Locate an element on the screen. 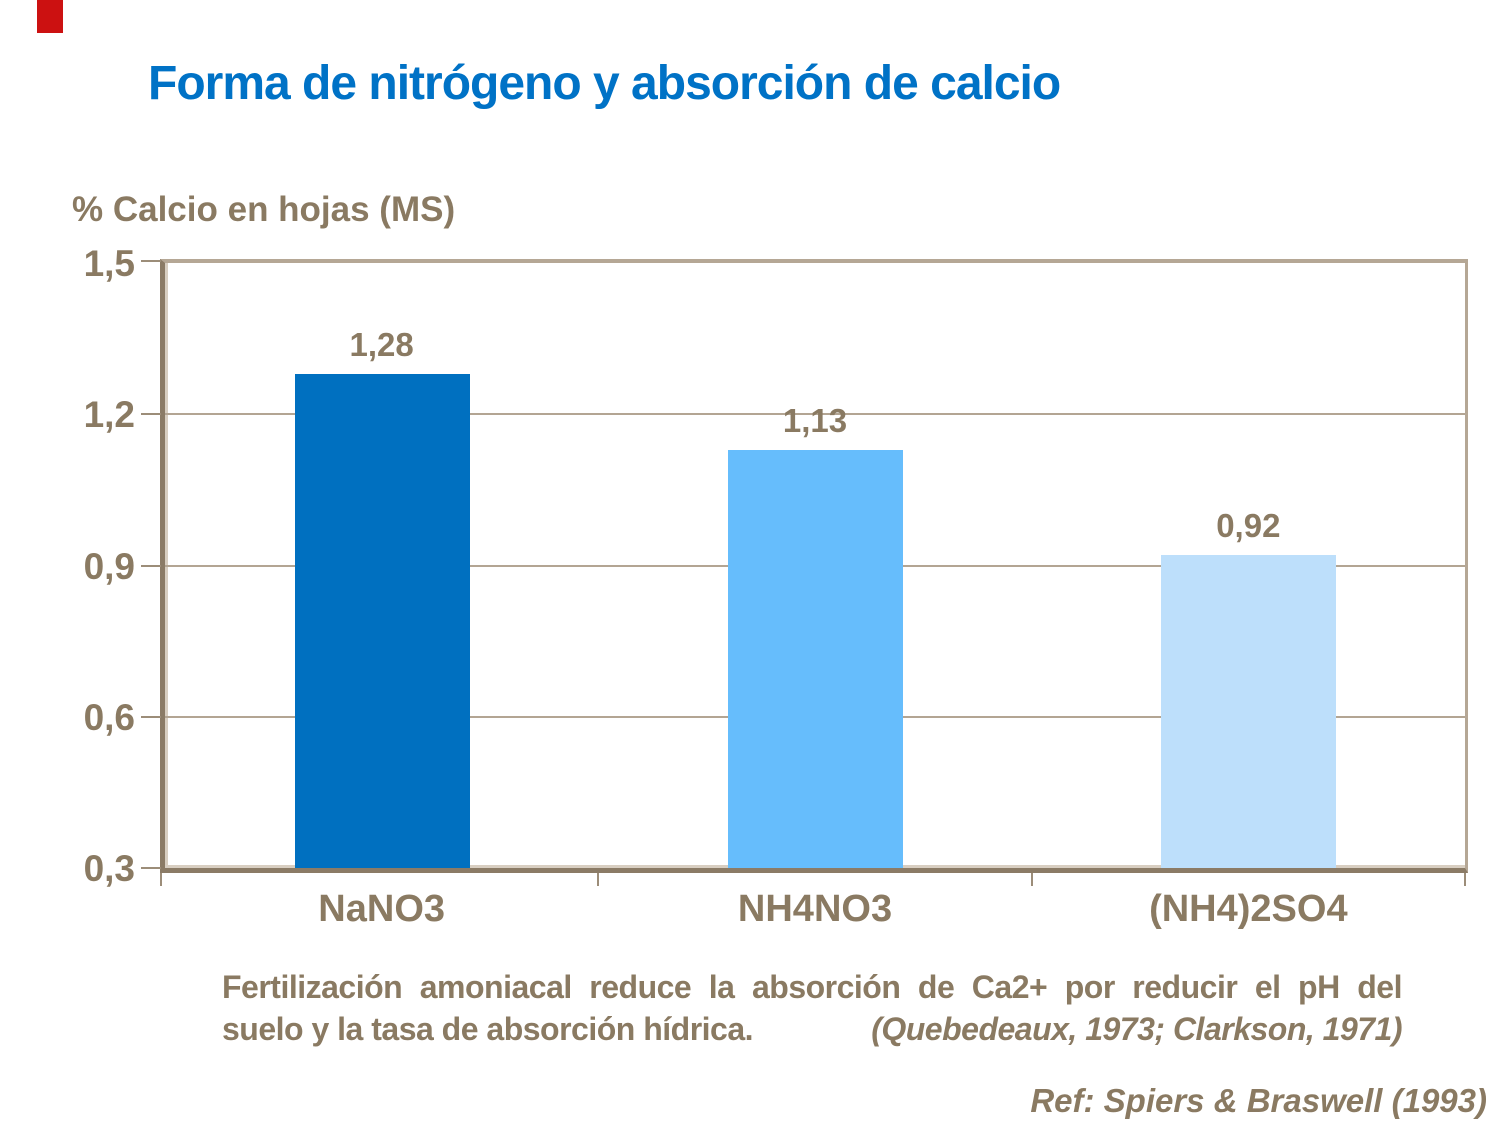 The image size is (1500, 1125). y-axis-title: % Calcio en hojas (MS) is located at coordinates (264, 209).